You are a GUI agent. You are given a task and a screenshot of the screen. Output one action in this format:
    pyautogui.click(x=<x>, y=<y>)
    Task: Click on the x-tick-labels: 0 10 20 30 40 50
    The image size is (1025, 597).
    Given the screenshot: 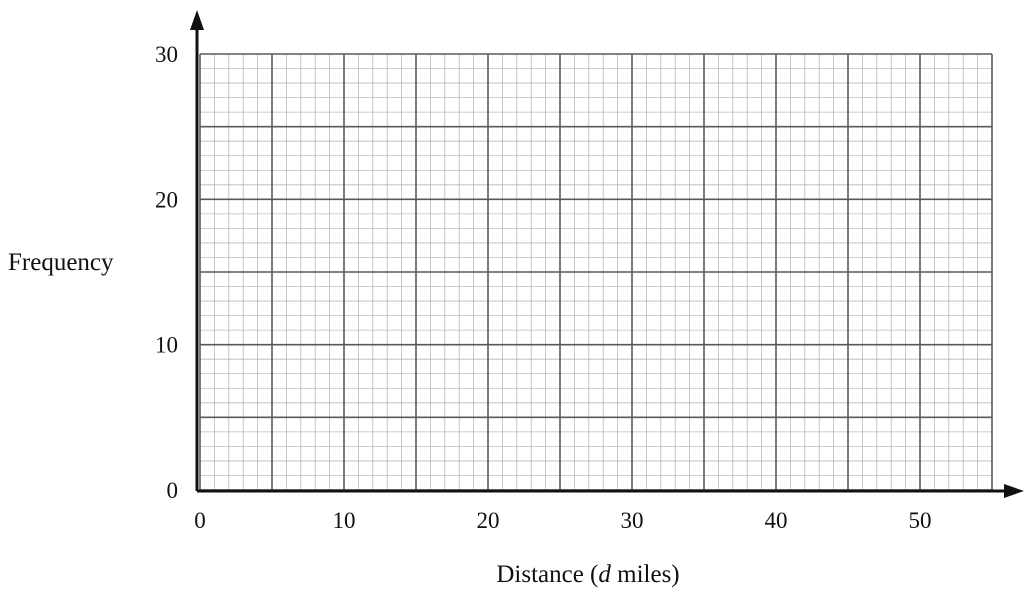 What is the action you would take?
    pyautogui.click(x=562, y=520)
    